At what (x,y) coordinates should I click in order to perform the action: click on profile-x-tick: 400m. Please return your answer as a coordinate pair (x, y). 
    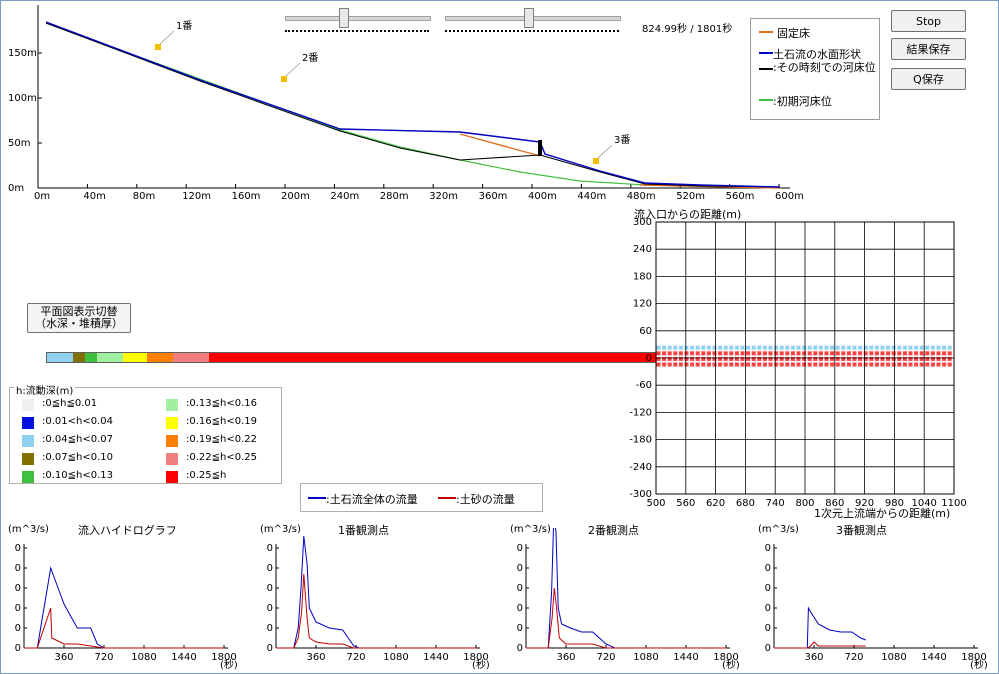
    Looking at the image, I should click on (542, 196).